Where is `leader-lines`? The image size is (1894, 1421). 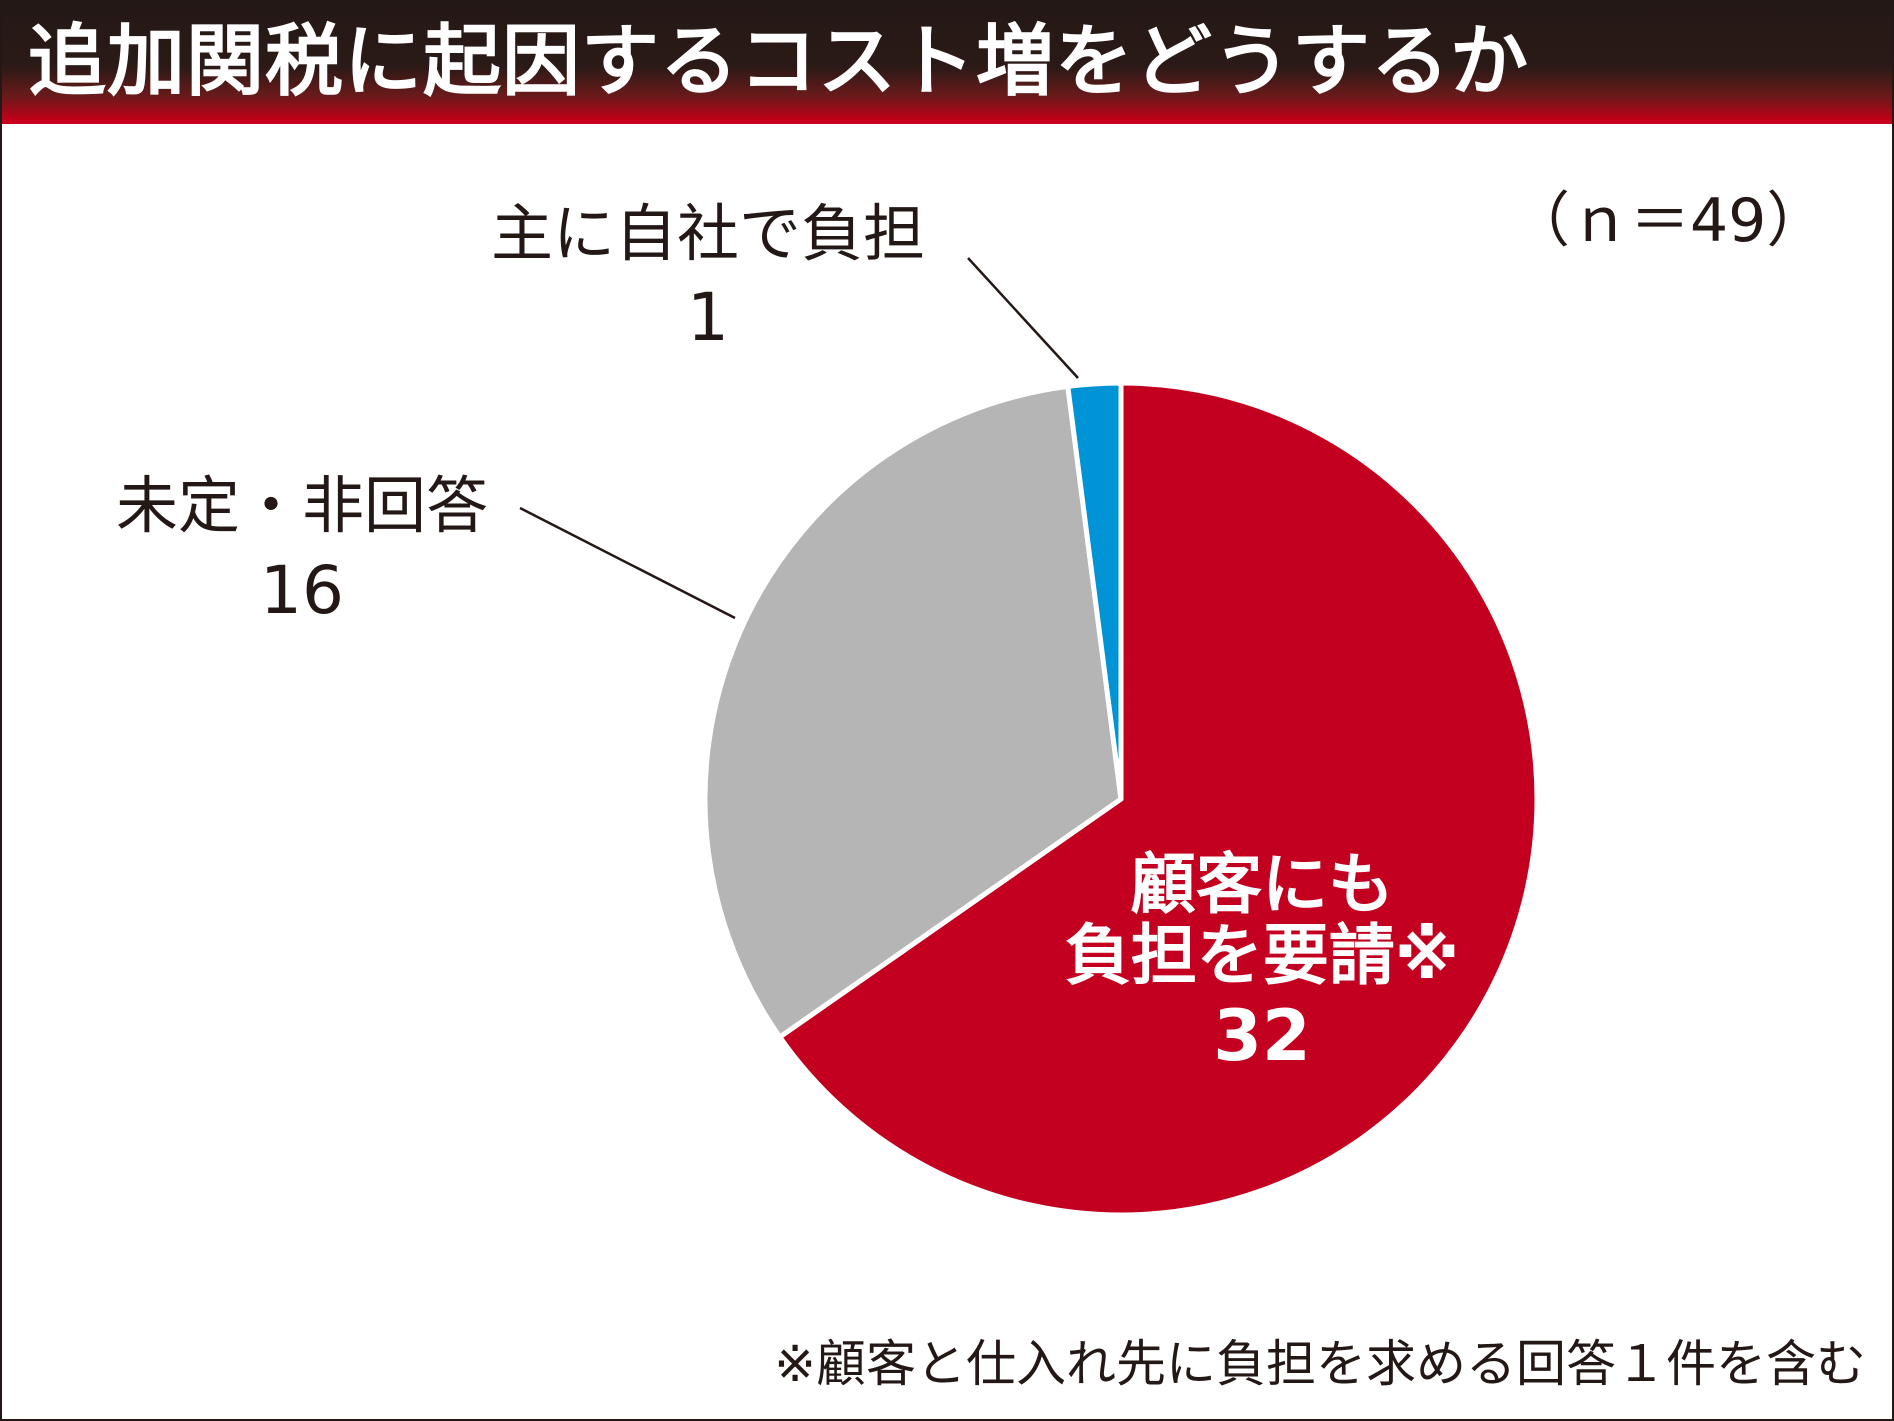
leader-lines is located at coordinates (799, 438).